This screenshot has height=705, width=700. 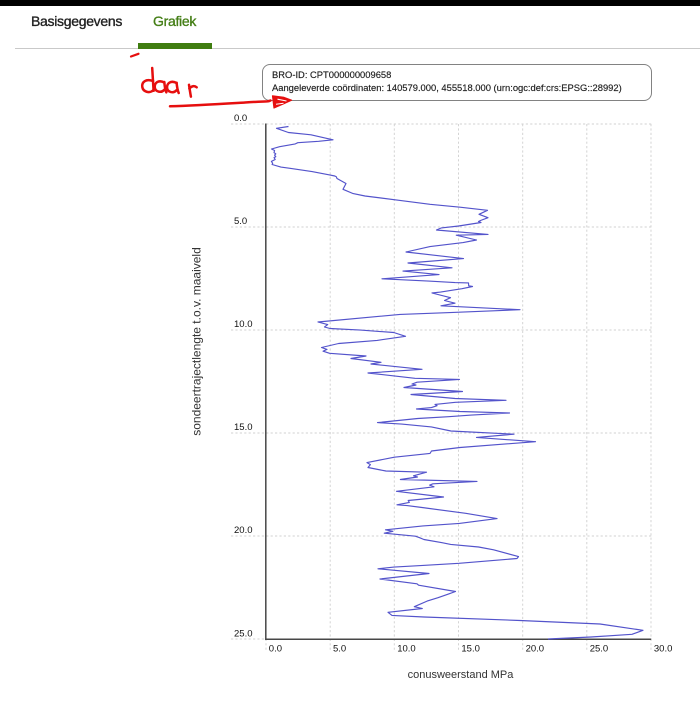 I want to click on svg-text:sondeertrajectlengte t.o.v. ma: sondeertrajectlengte t.o.v. maaiveld, so click(x=197, y=341).